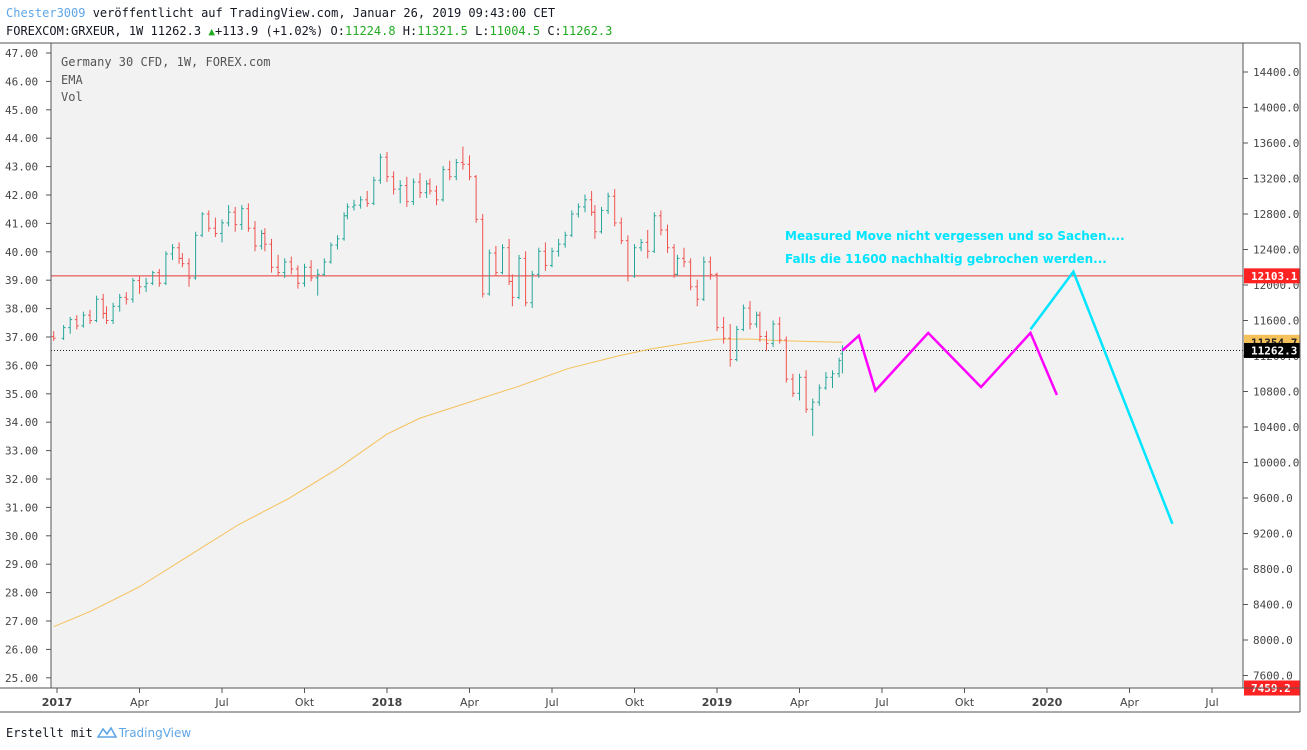 The width and height of the screenshot is (1307, 750). I want to click on left-axis-tick-label: 39.00, so click(21, 280).